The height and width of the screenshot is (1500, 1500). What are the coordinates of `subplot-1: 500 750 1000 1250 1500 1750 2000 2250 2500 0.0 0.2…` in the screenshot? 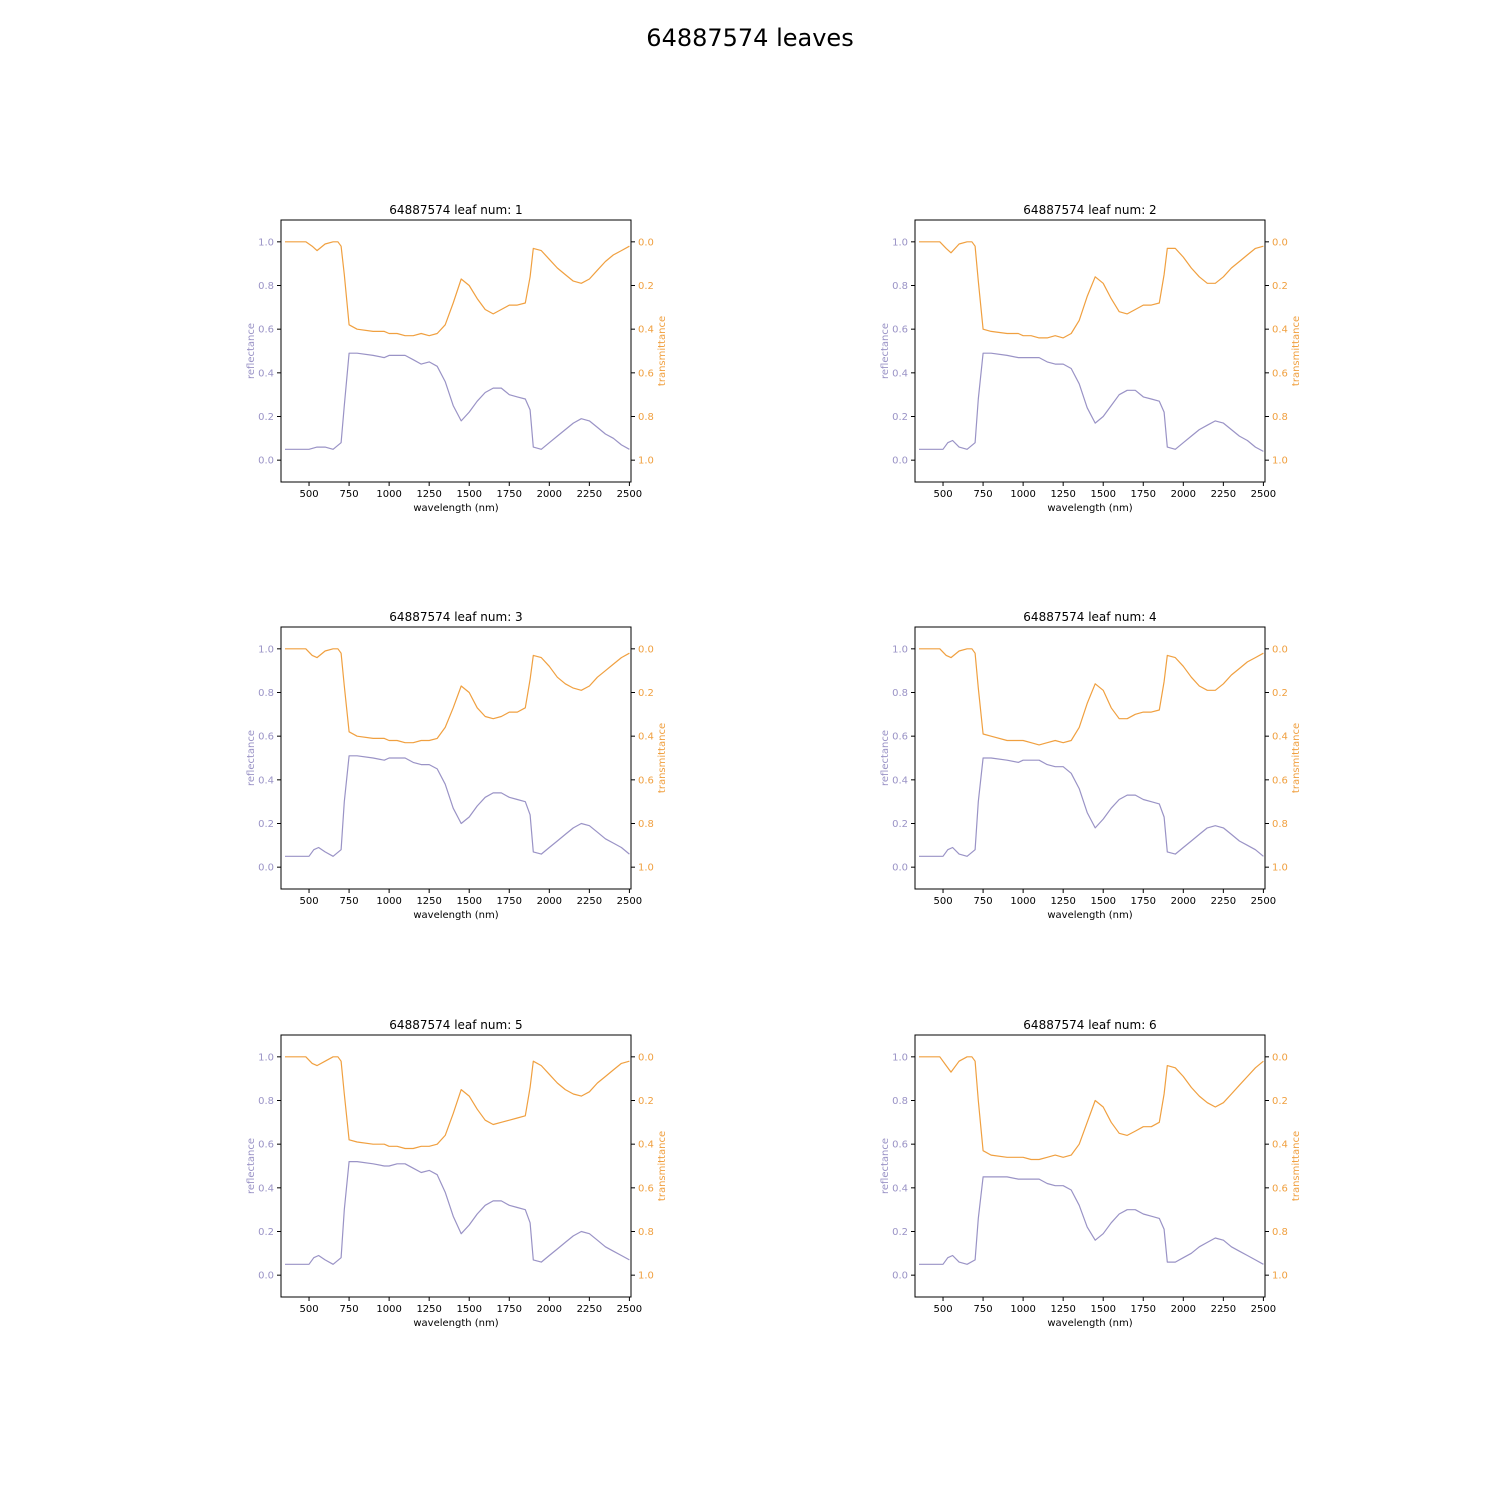 It's located at (457, 358).